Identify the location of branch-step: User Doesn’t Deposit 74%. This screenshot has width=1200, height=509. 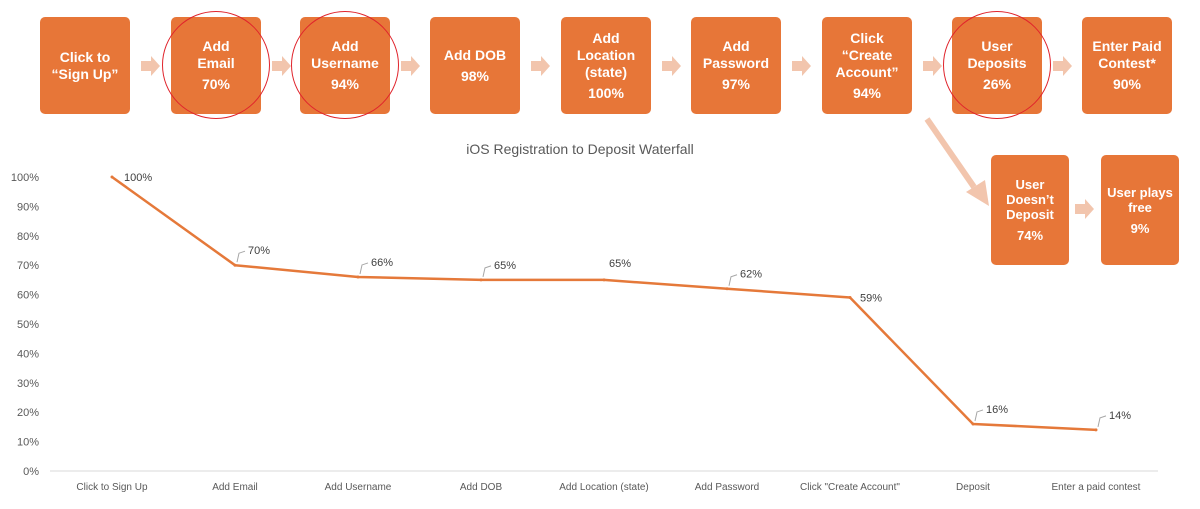
(1030, 210).